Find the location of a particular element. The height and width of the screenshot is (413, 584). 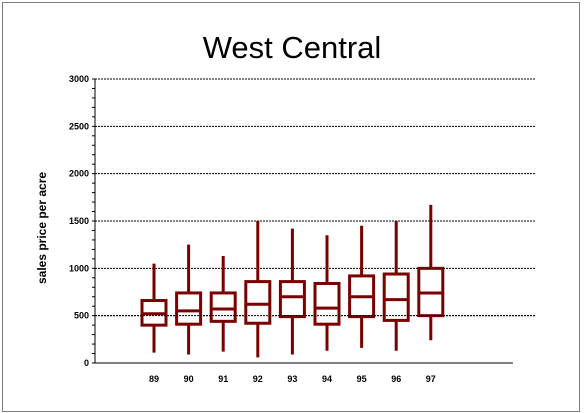

x-tick-label: 91 is located at coordinates (223, 379).